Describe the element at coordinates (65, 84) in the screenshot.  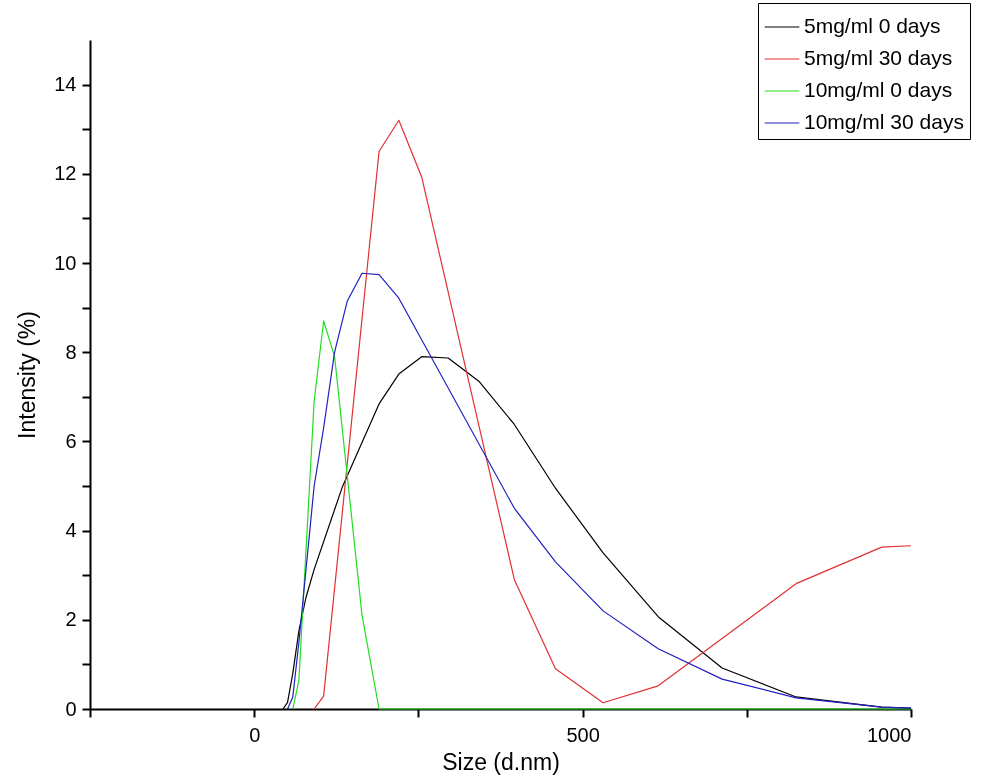
I see `y-tick-label: 14` at that location.